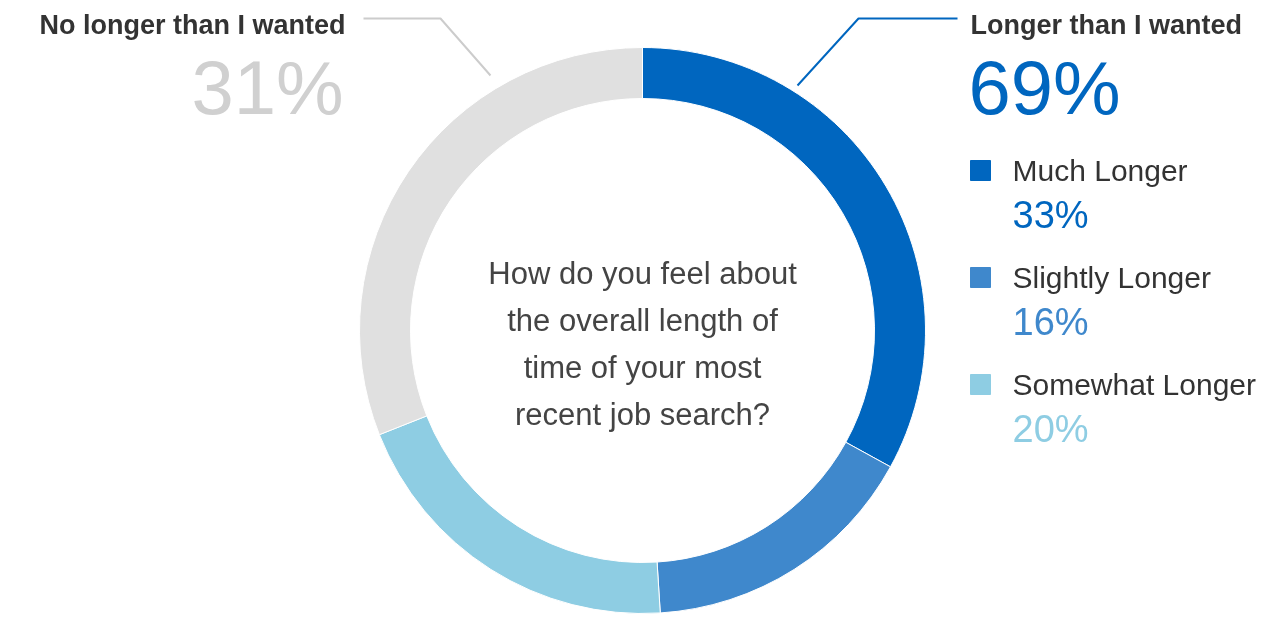 The image size is (1287, 622). What do you see at coordinates (1111, 277) in the screenshot?
I see `legend-label: Slightly Longer` at bounding box center [1111, 277].